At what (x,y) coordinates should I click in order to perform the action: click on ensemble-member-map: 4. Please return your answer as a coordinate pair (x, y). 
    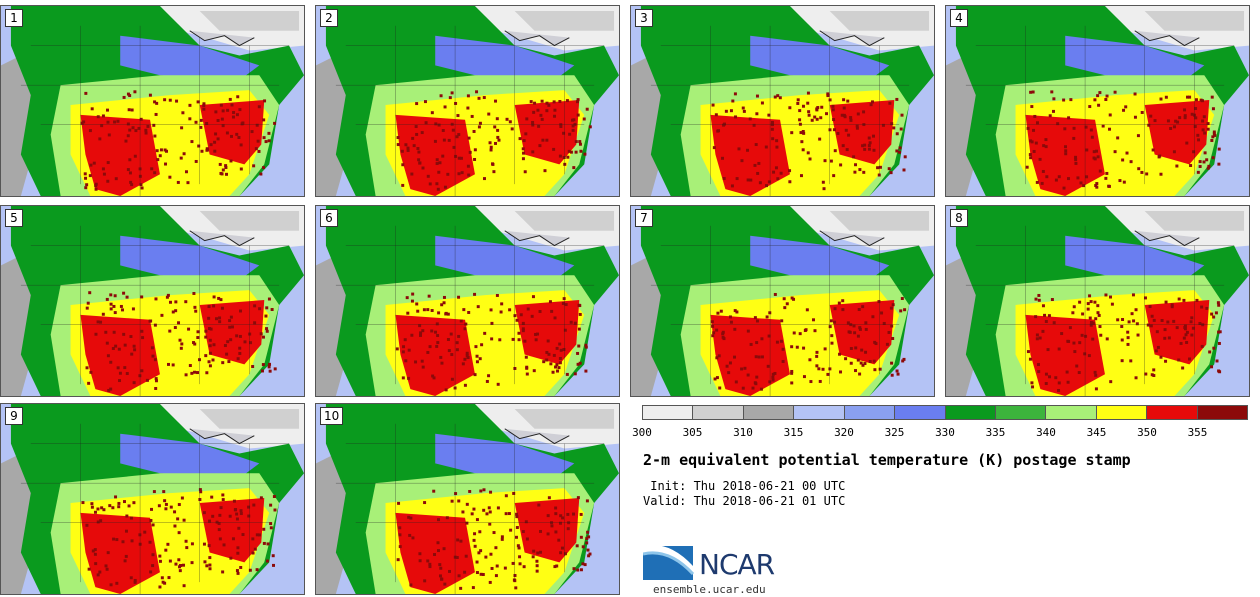
    Looking at the image, I should click on (1097, 101).